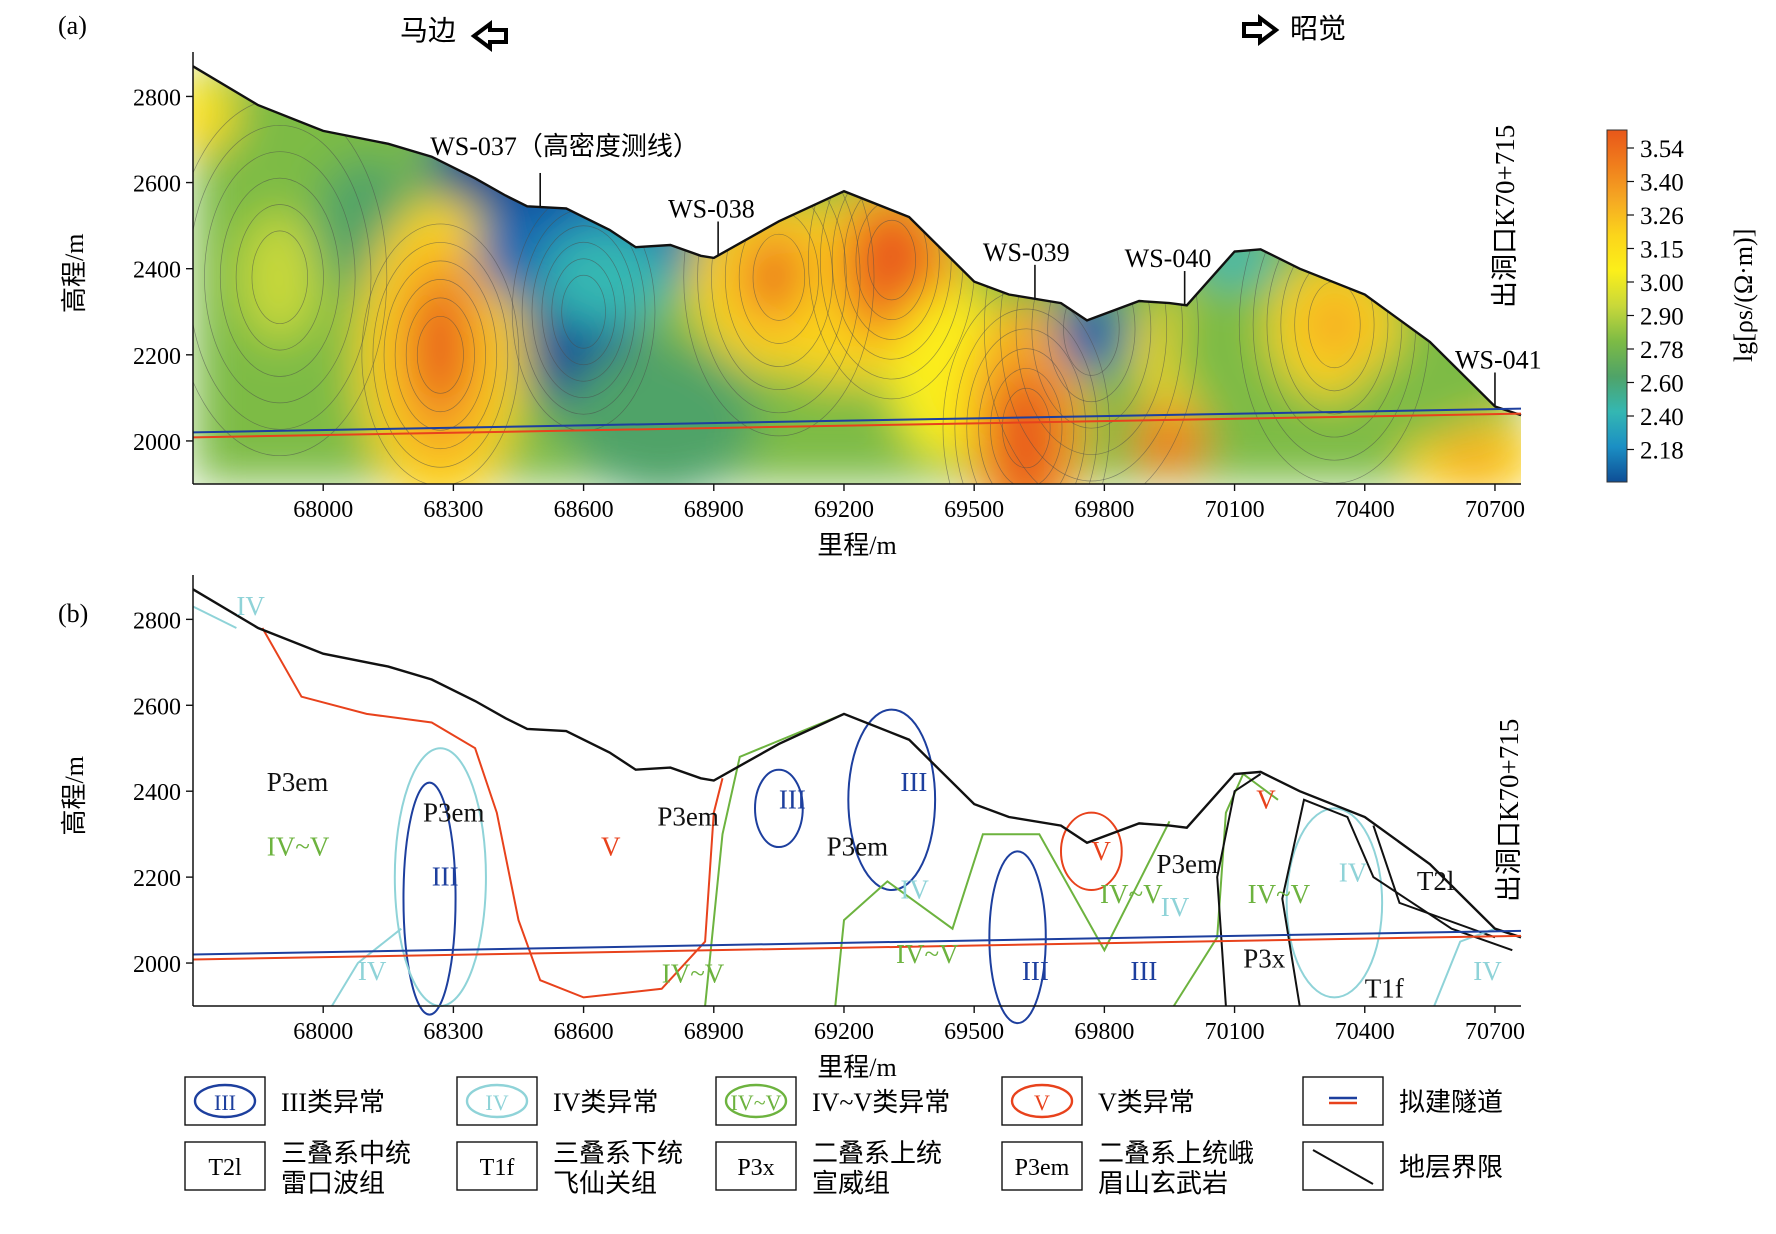 The height and width of the screenshot is (1234, 1776). I want to click on legend-symbol: T2l, so click(225, 1168).